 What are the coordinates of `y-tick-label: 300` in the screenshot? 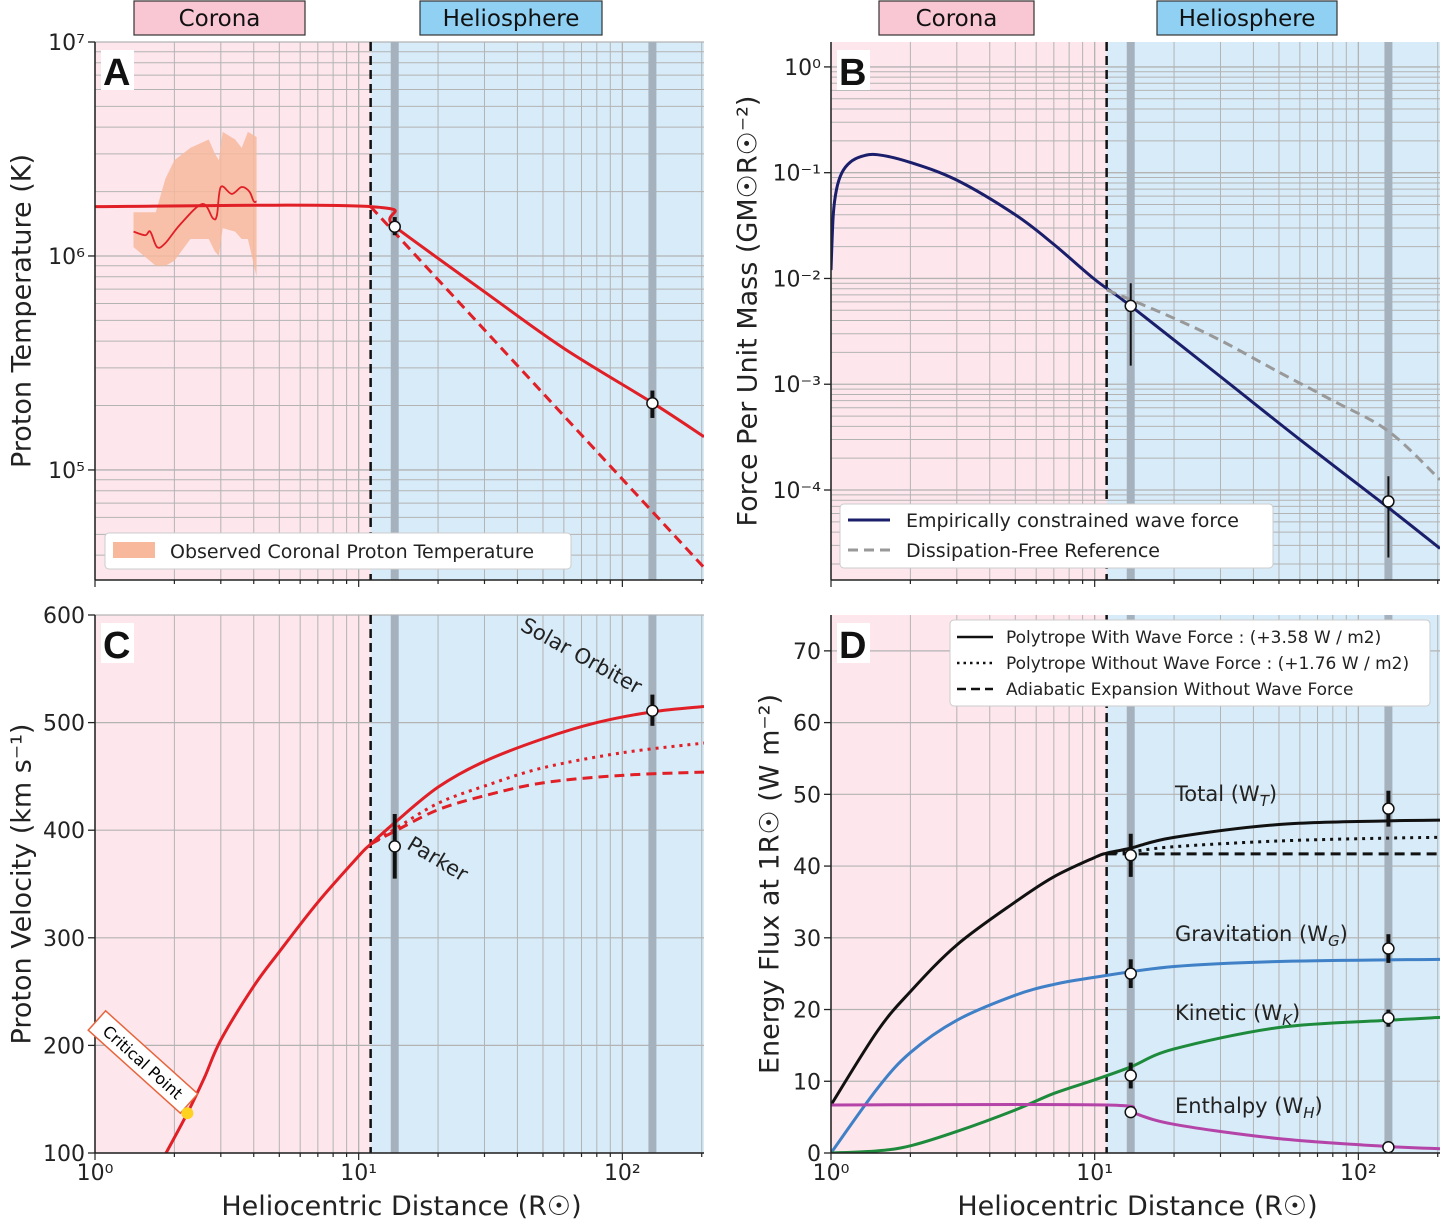 It's located at (64, 939).